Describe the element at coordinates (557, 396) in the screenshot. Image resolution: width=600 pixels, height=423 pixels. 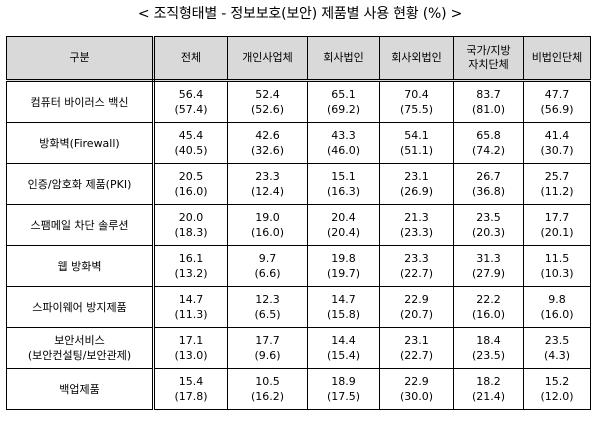
I see `previous-value: (12.0)` at that location.